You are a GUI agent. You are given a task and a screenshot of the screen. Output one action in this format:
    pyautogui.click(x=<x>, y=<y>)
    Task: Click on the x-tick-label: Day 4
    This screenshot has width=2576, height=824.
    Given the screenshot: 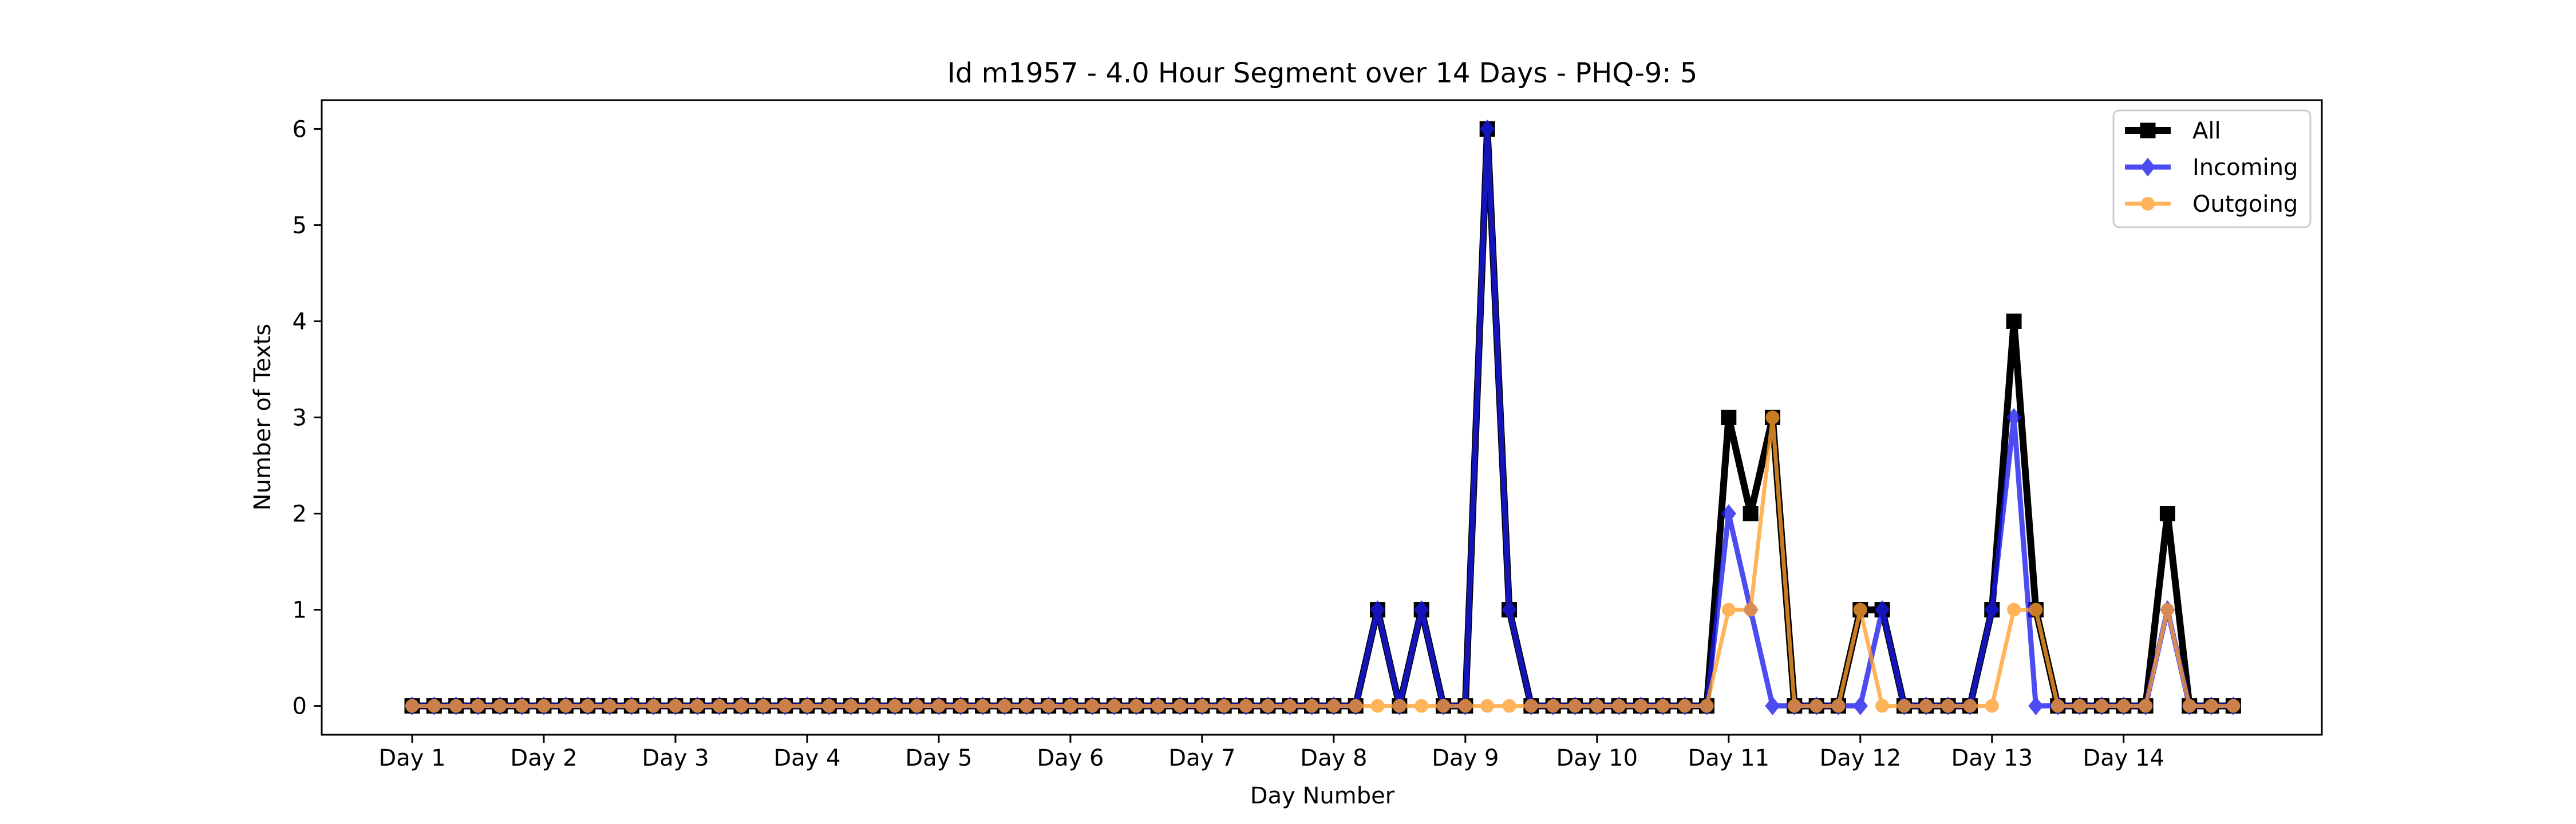 What is the action you would take?
    pyautogui.click(x=806, y=758)
    